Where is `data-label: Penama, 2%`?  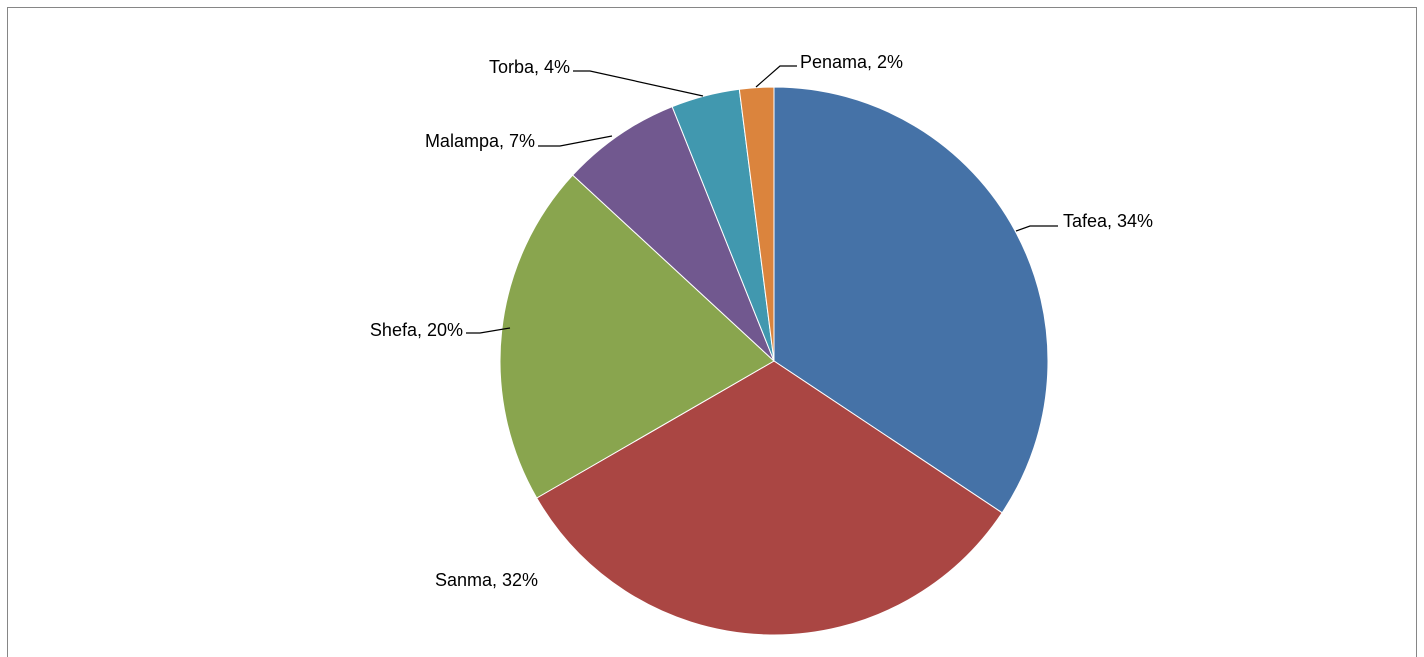
data-label: Penama, 2% is located at coordinates (851, 62).